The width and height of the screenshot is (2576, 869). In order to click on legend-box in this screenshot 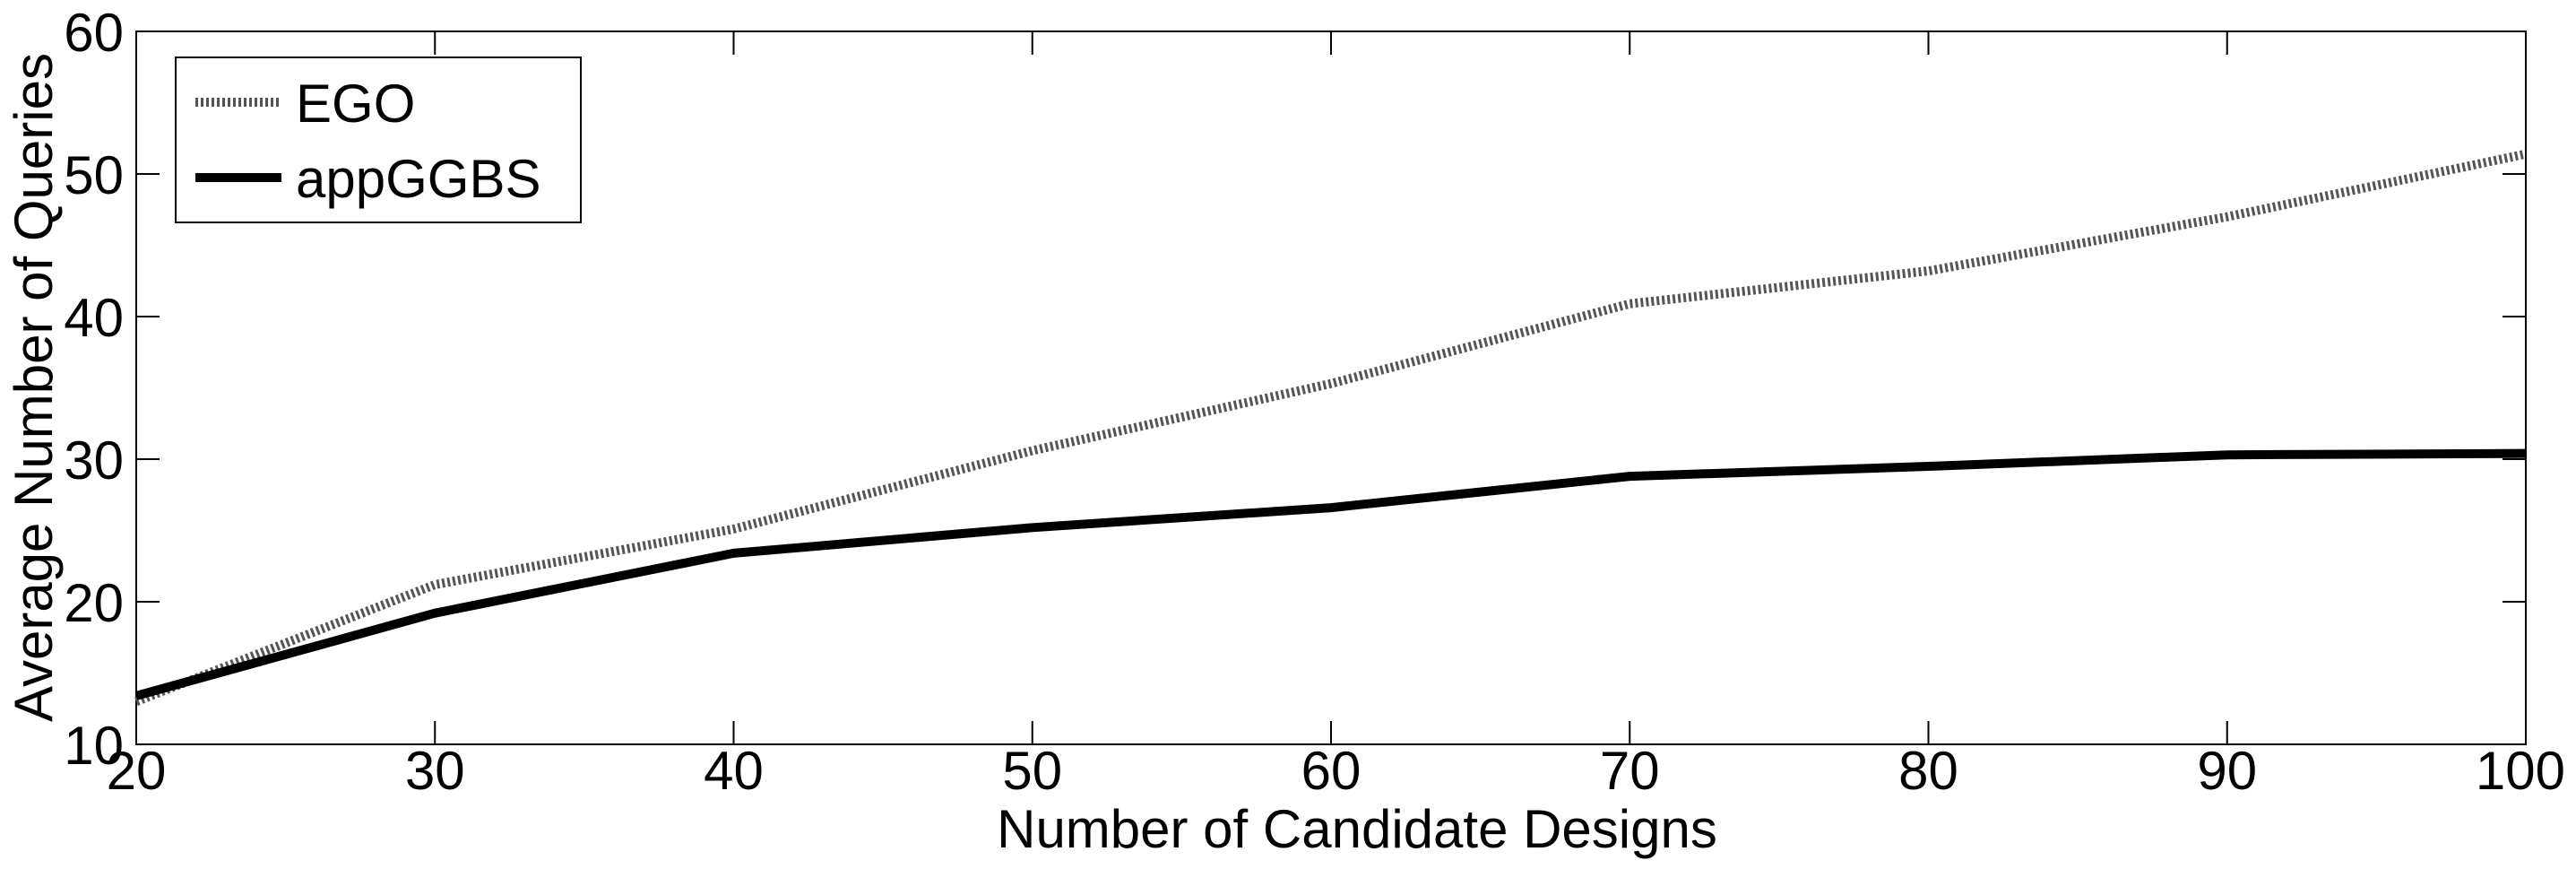, I will do `click(378, 139)`.